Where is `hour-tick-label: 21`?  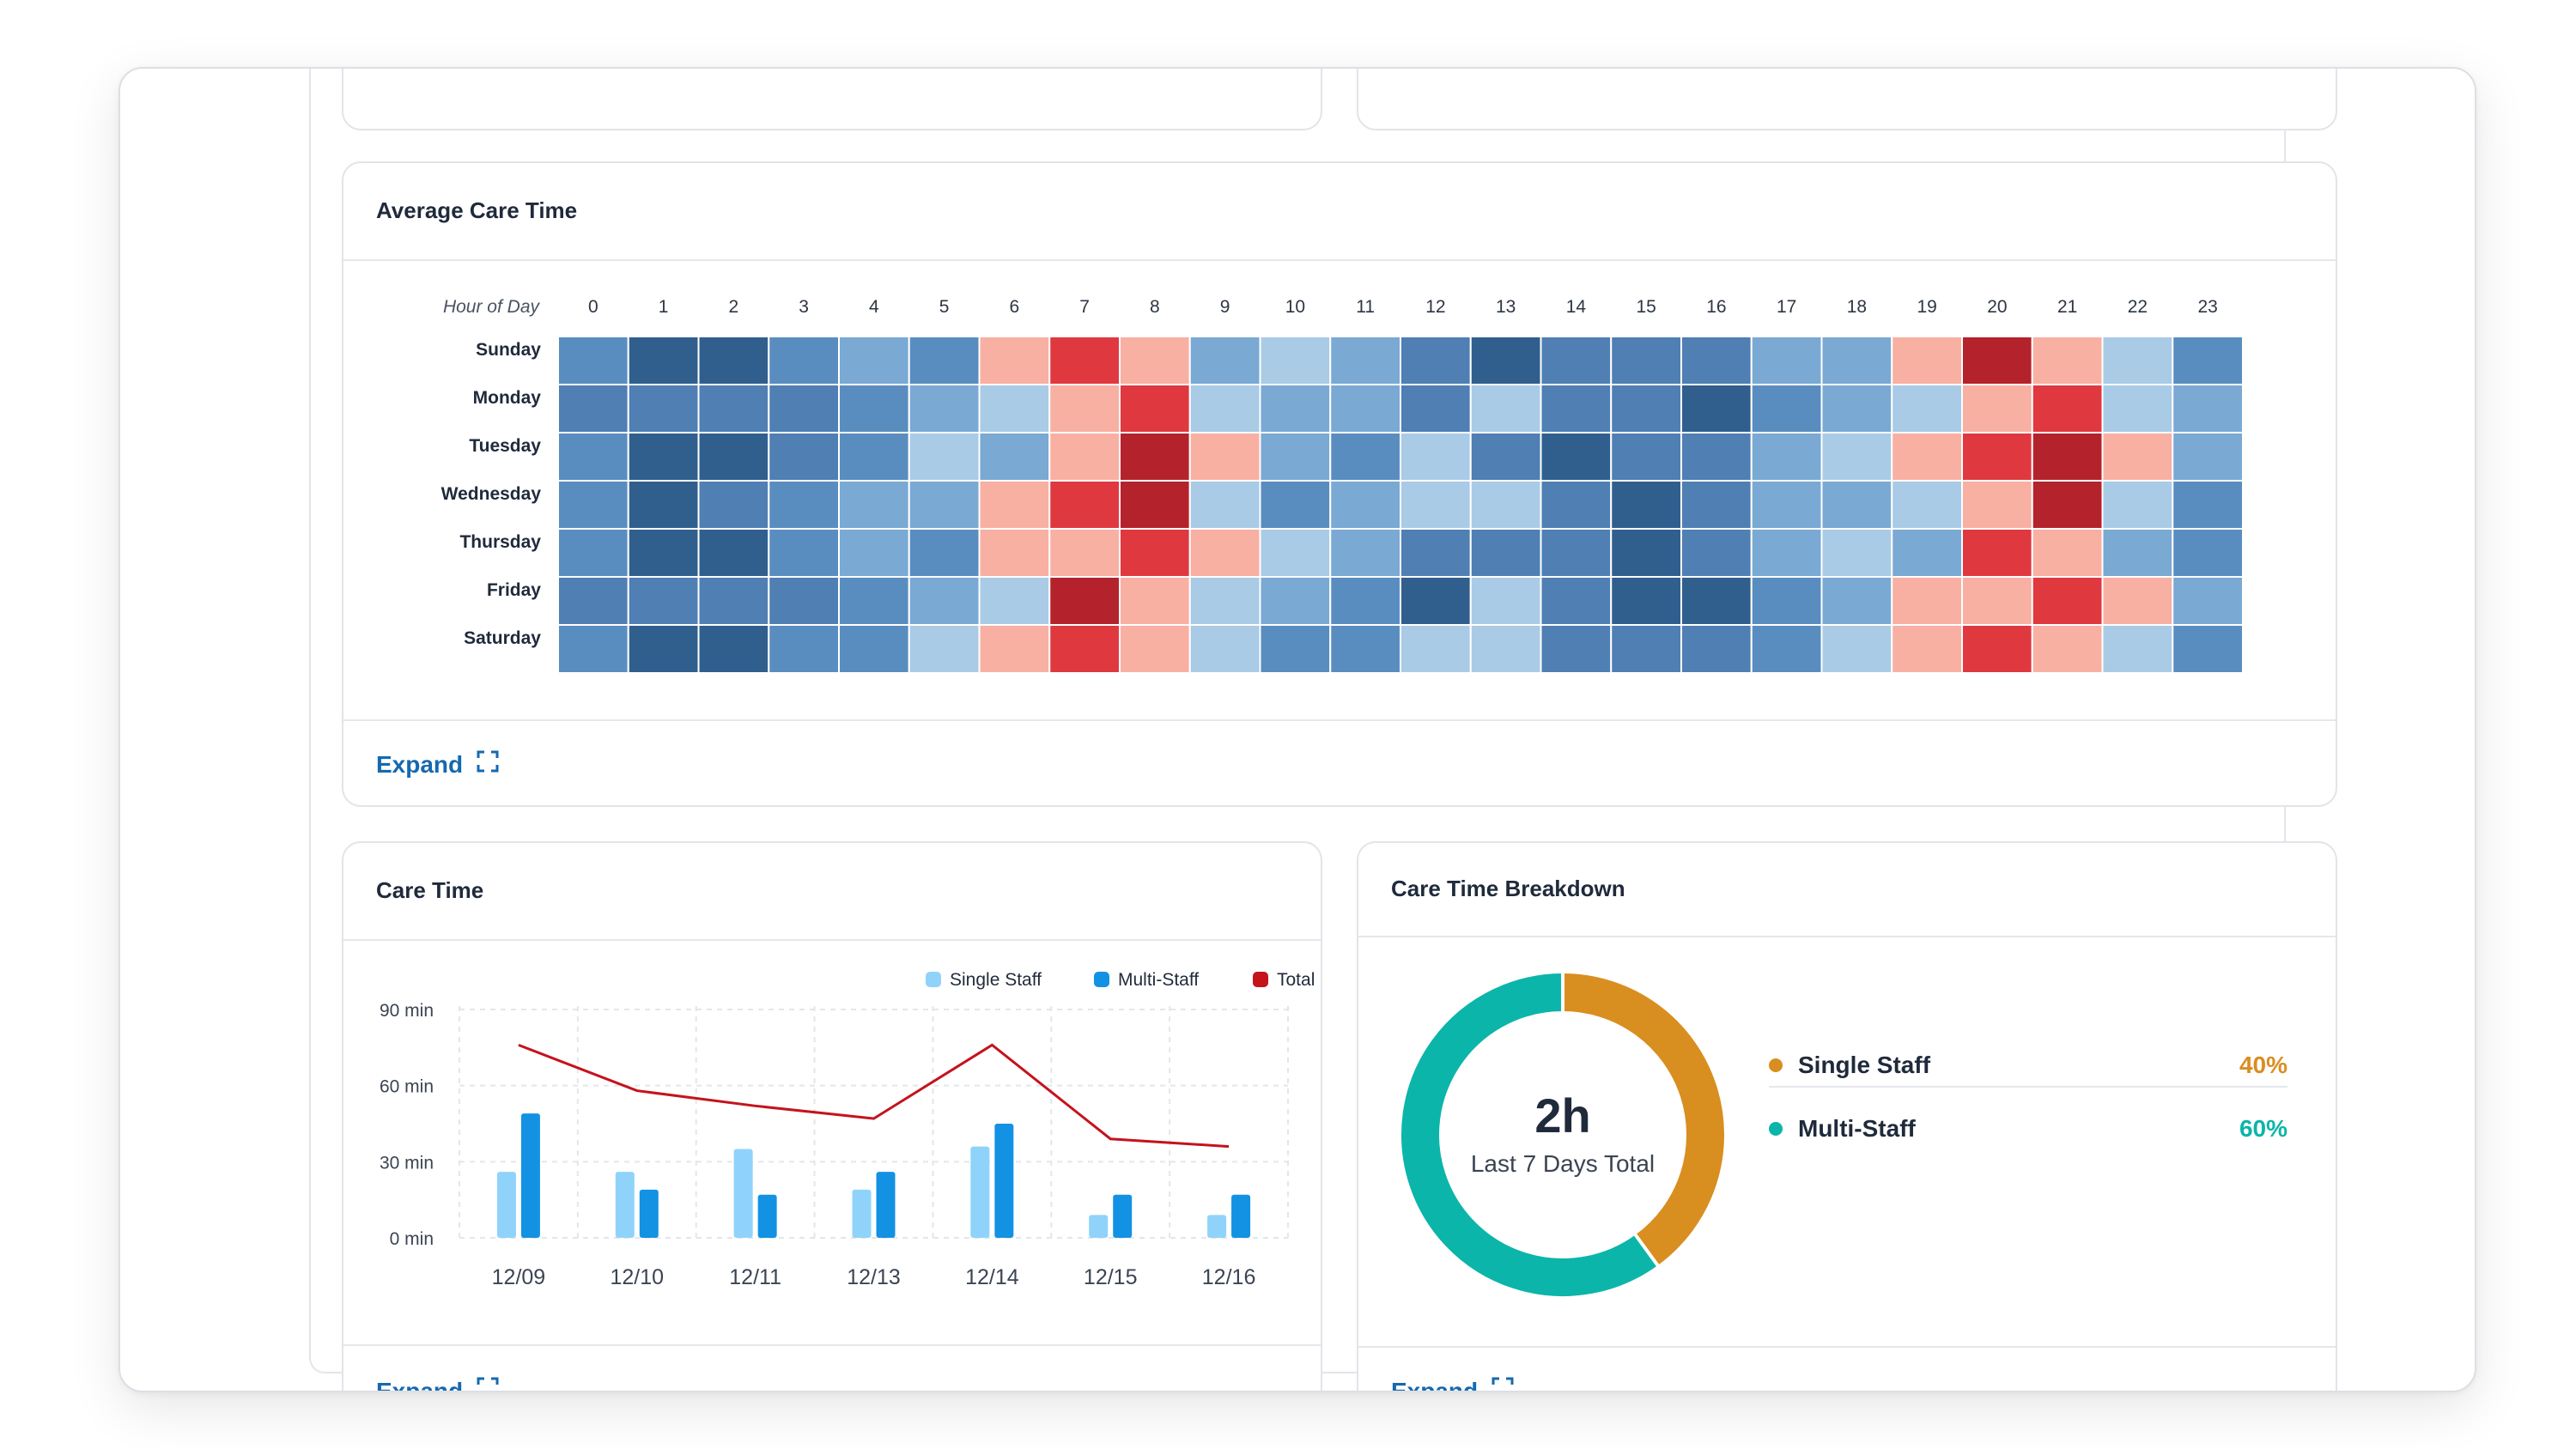 hour-tick-label: 21 is located at coordinates (2067, 307).